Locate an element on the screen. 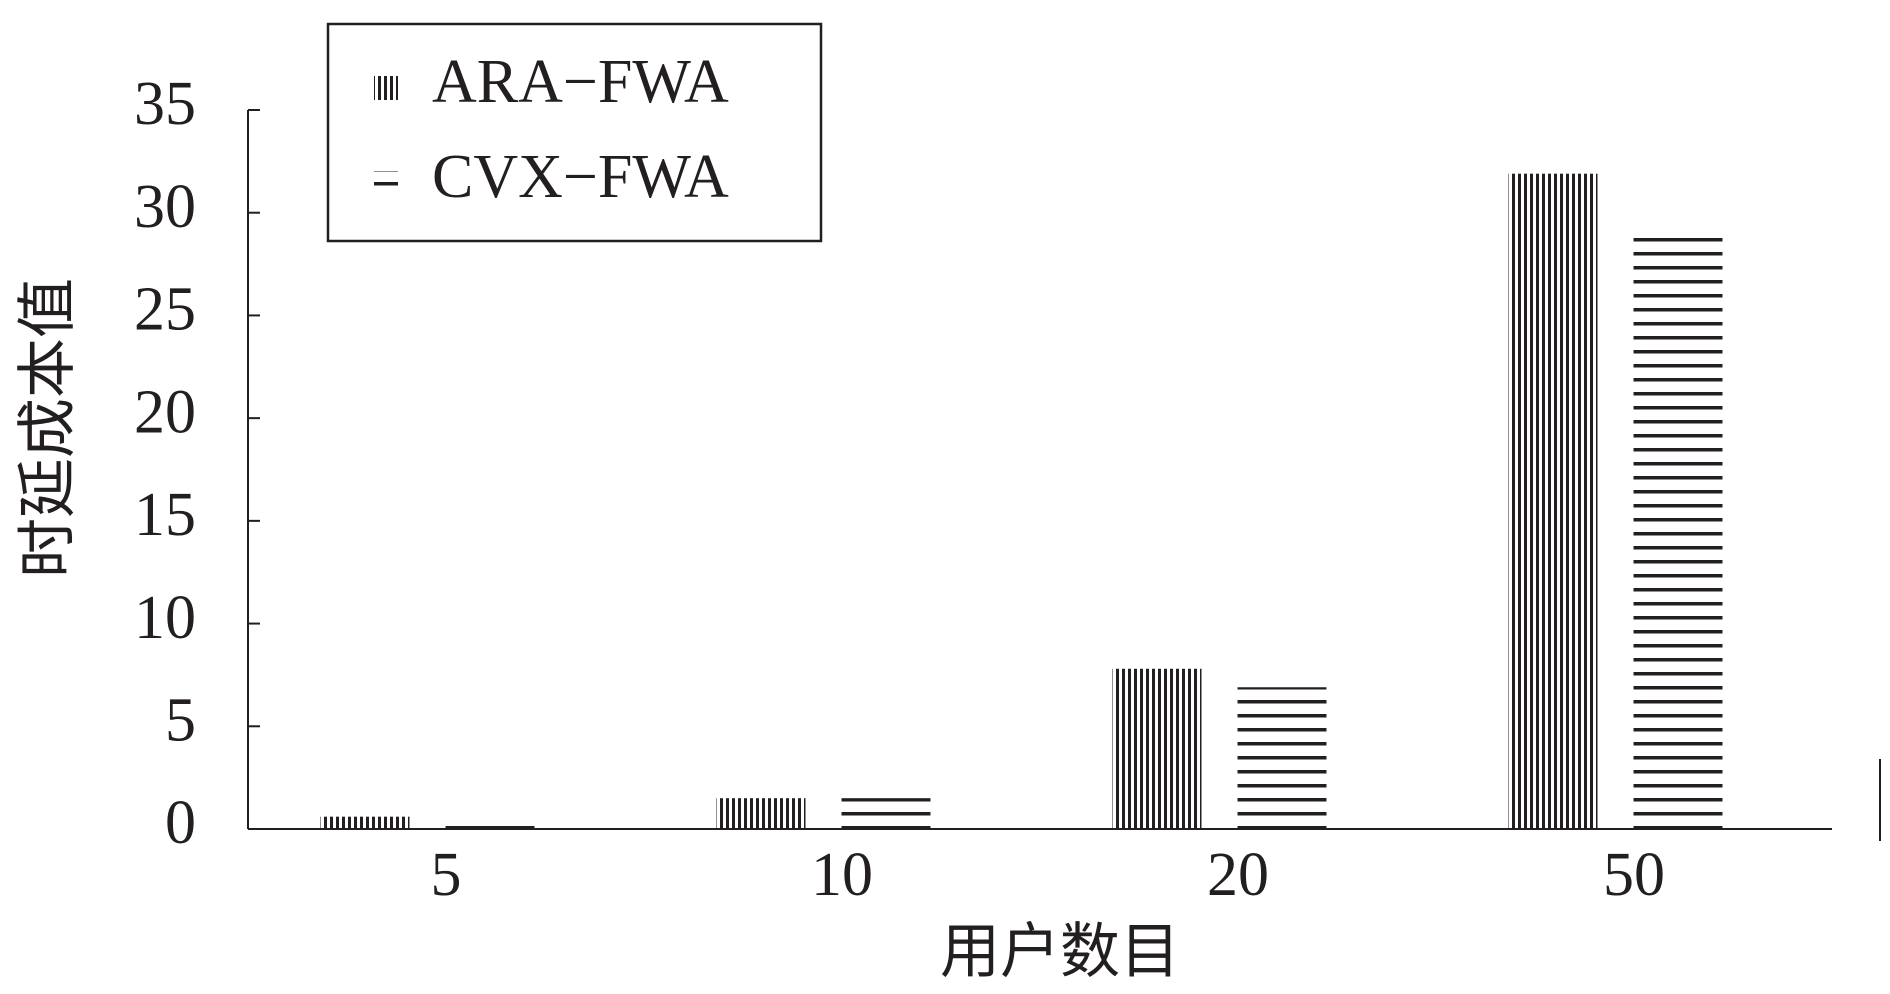  x-tick-label: 50 is located at coordinates (1634, 875).